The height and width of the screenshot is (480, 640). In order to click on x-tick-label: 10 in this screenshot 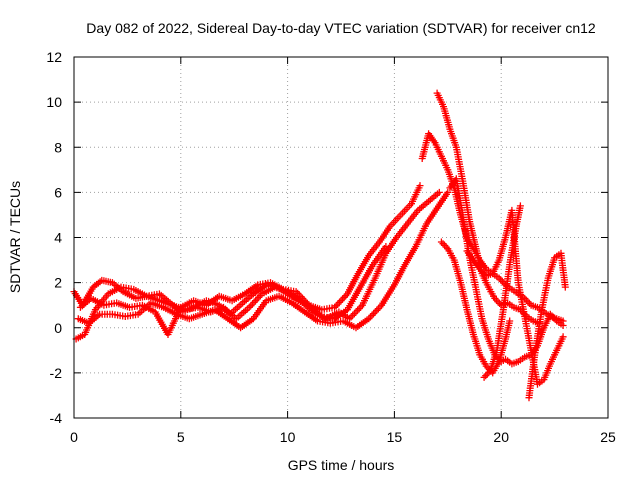, I will do `click(288, 437)`.